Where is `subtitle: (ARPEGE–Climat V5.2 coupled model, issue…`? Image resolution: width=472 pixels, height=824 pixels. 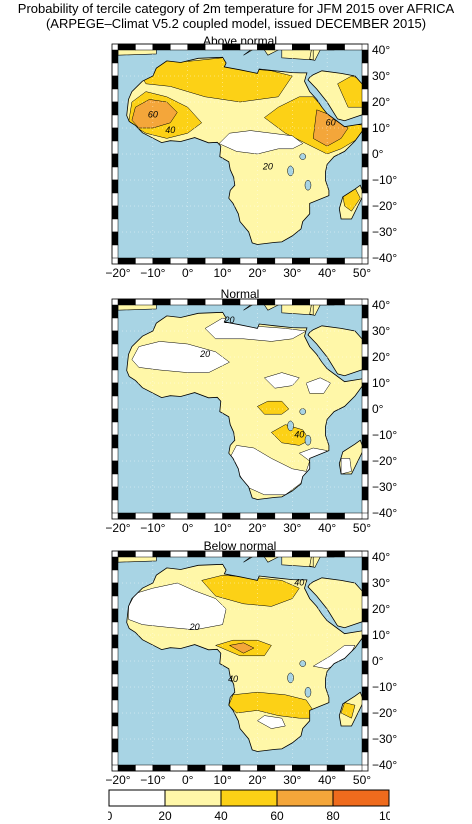 subtitle: (ARPEGE–Climat V5.2 coupled model, issue… is located at coordinates (236, 23).